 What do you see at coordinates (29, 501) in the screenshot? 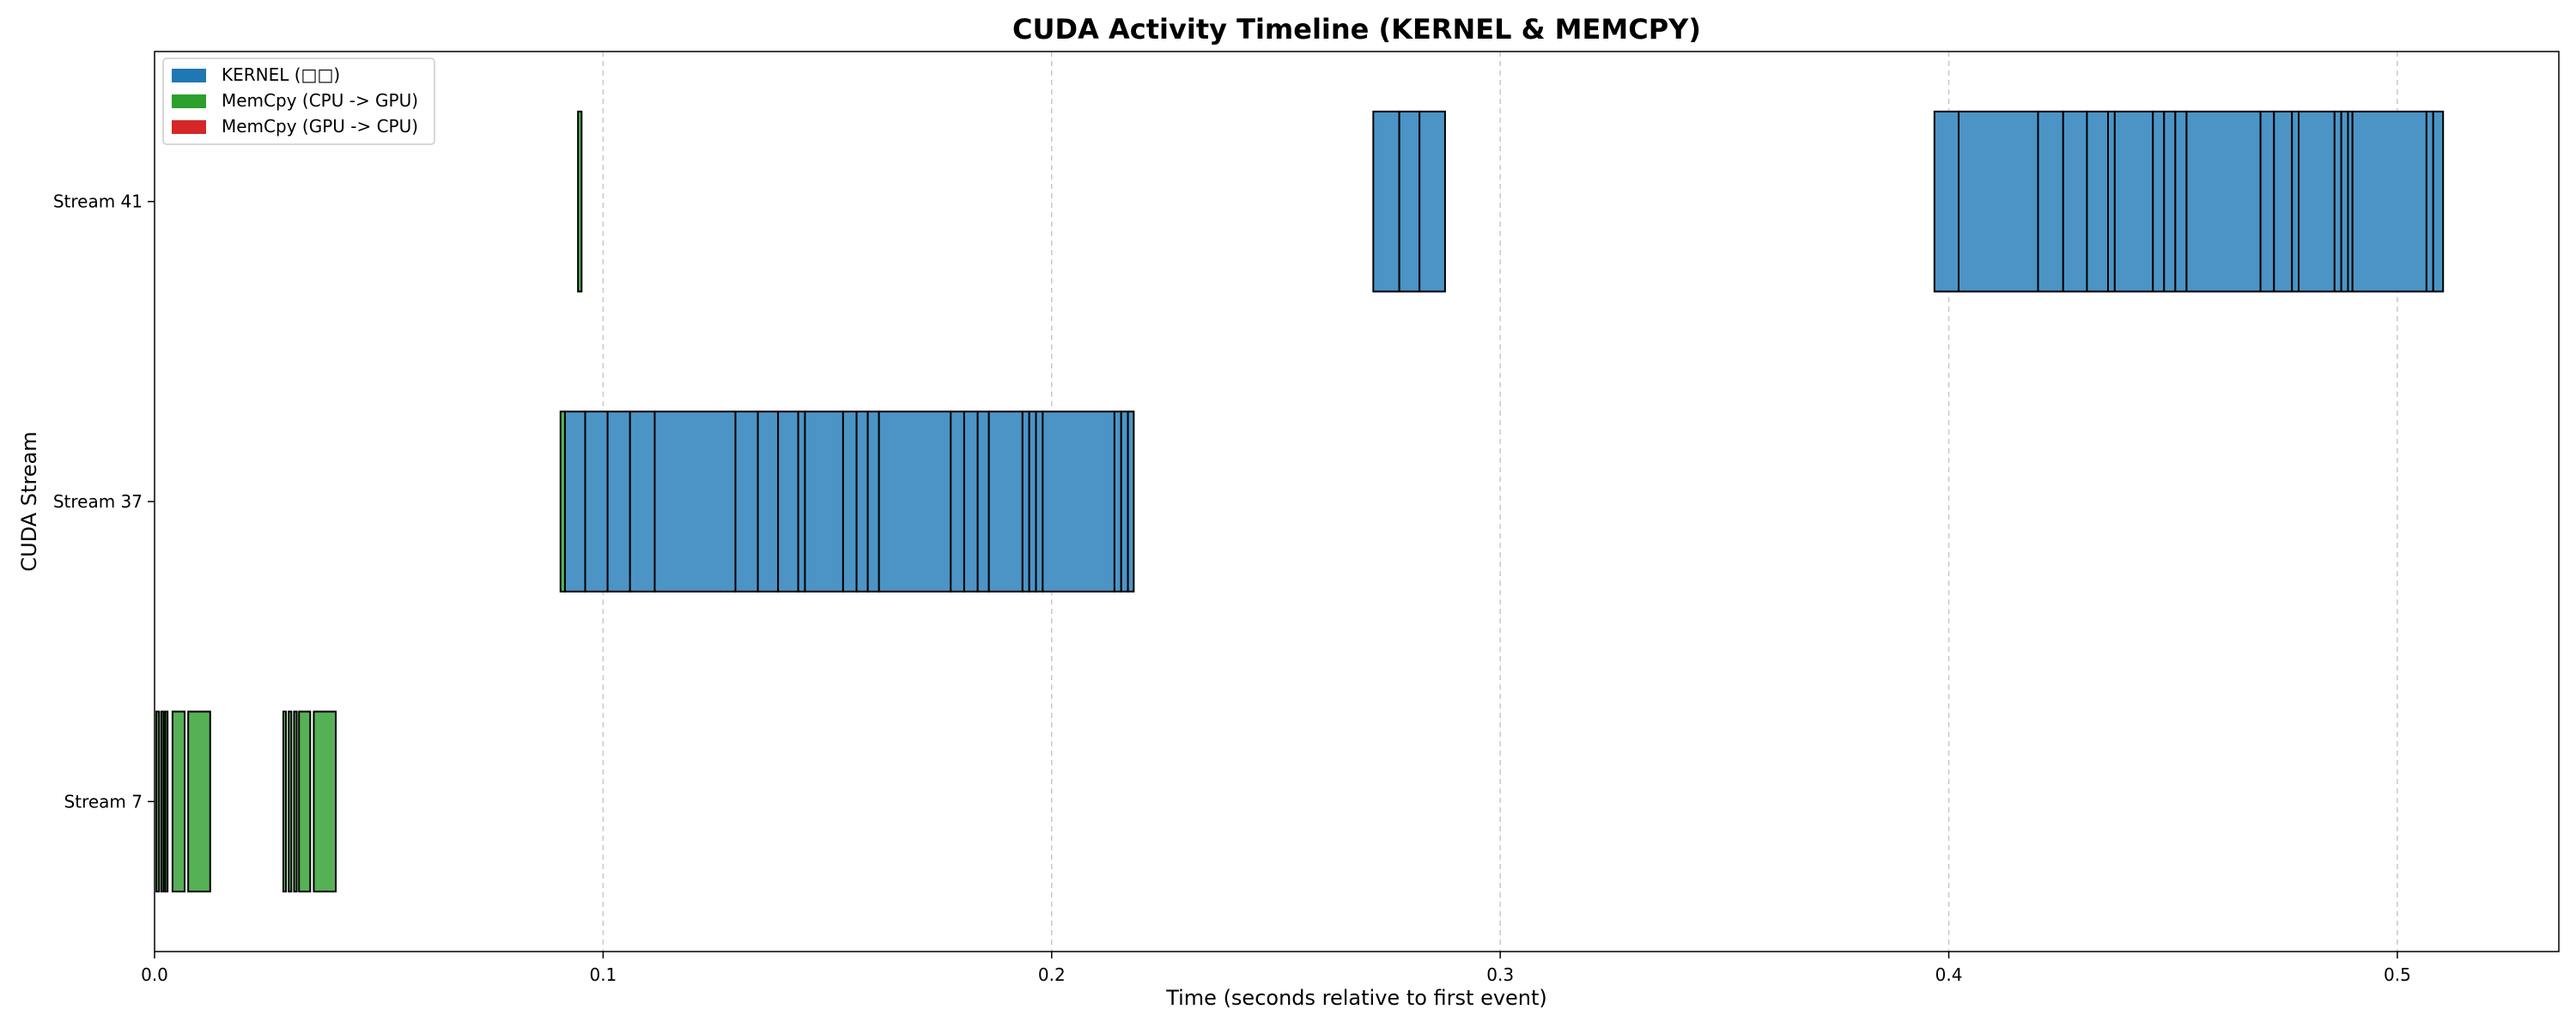
I see `y-axis-label: CUDA Stream` at bounding box center [29, 501].